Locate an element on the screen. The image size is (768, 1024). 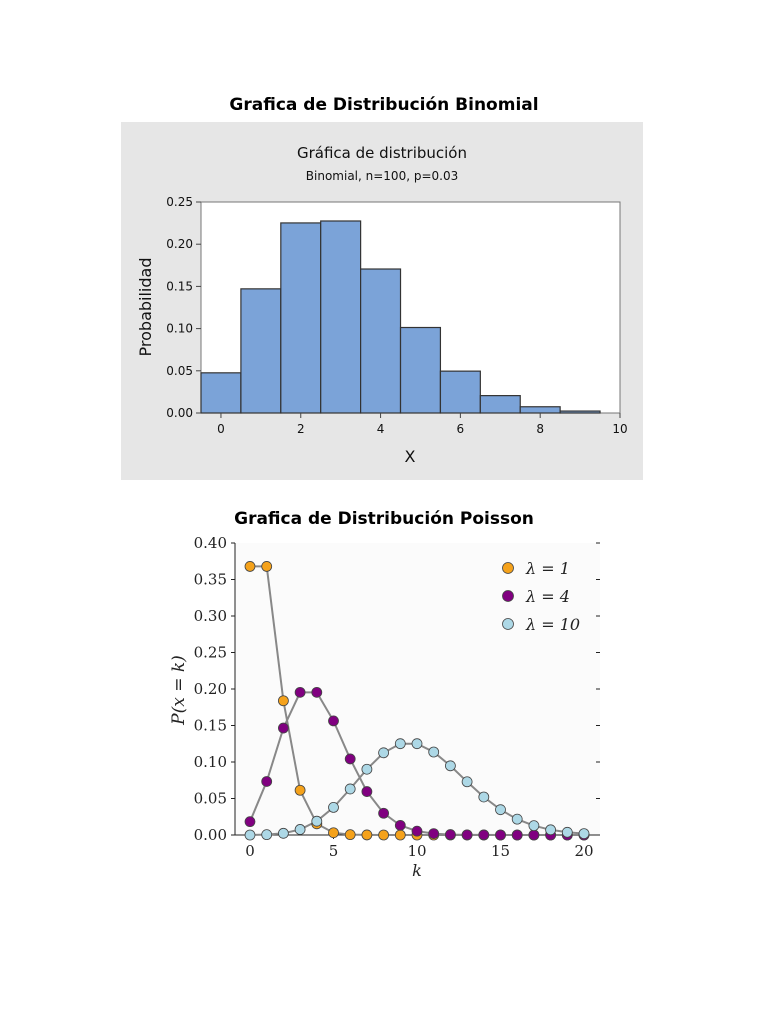
poisson-heading: Grafica de Distribución Poisson is located at coordinates (384, 519).